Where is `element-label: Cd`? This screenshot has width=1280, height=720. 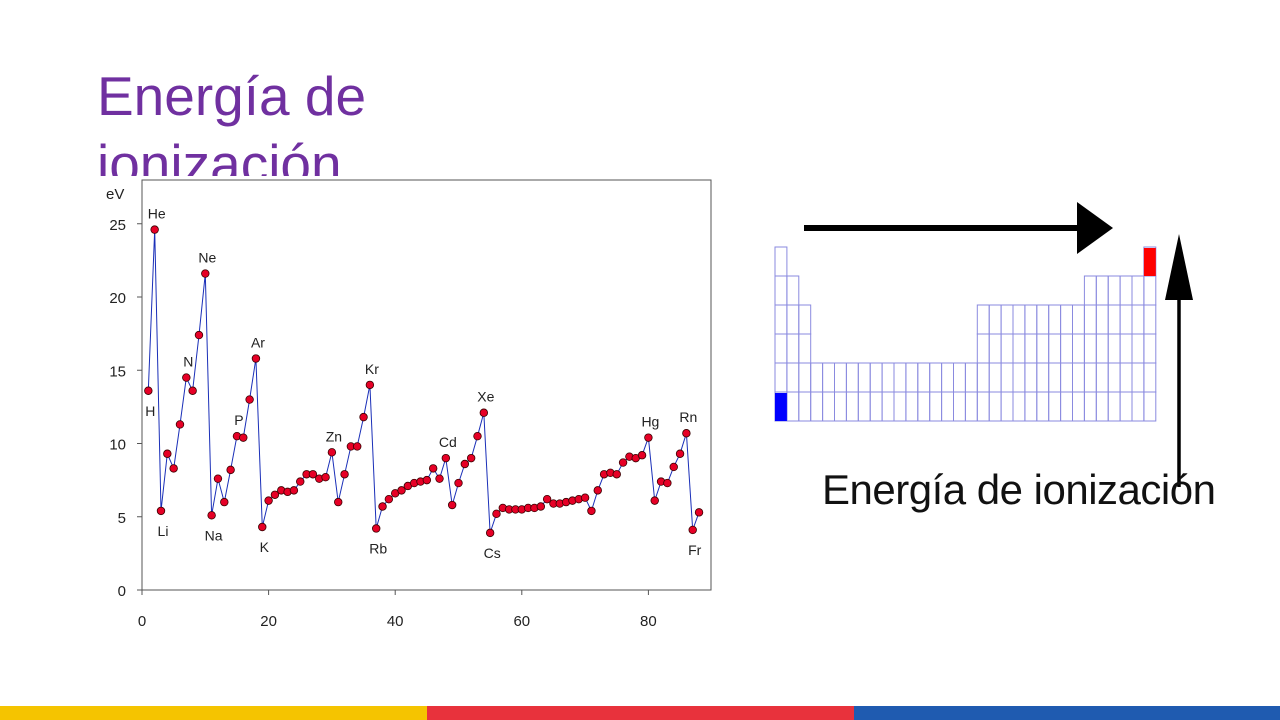
element-label: Cd is located at coordinates (448, 442).